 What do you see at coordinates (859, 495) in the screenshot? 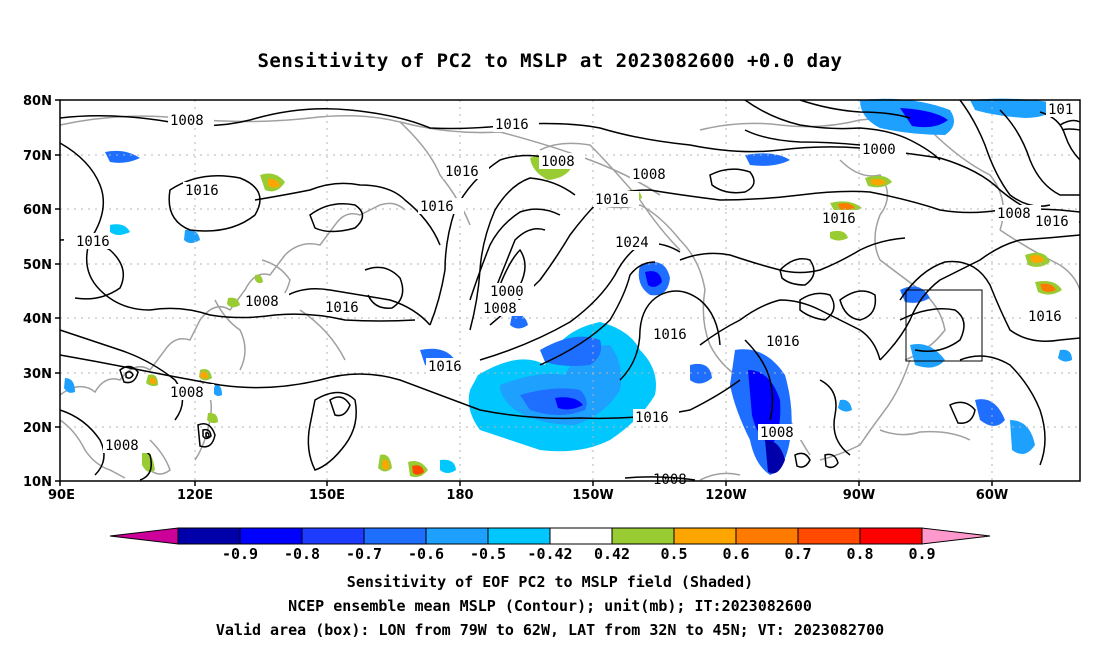
I see `lon-label: 90W` at bounding box center [859, 495].